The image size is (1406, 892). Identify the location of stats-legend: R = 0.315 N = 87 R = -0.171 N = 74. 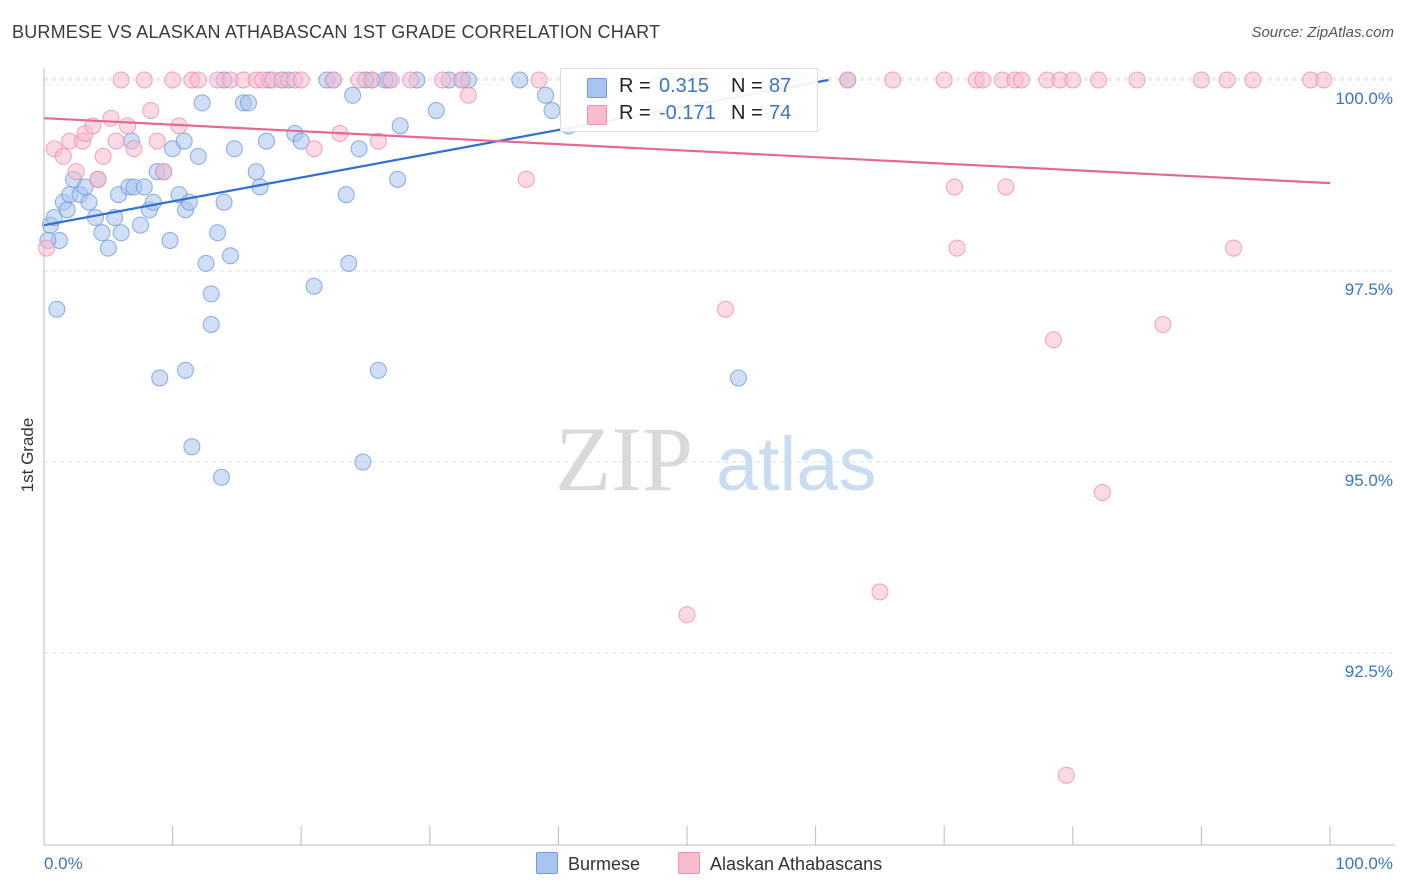
(689, 100).